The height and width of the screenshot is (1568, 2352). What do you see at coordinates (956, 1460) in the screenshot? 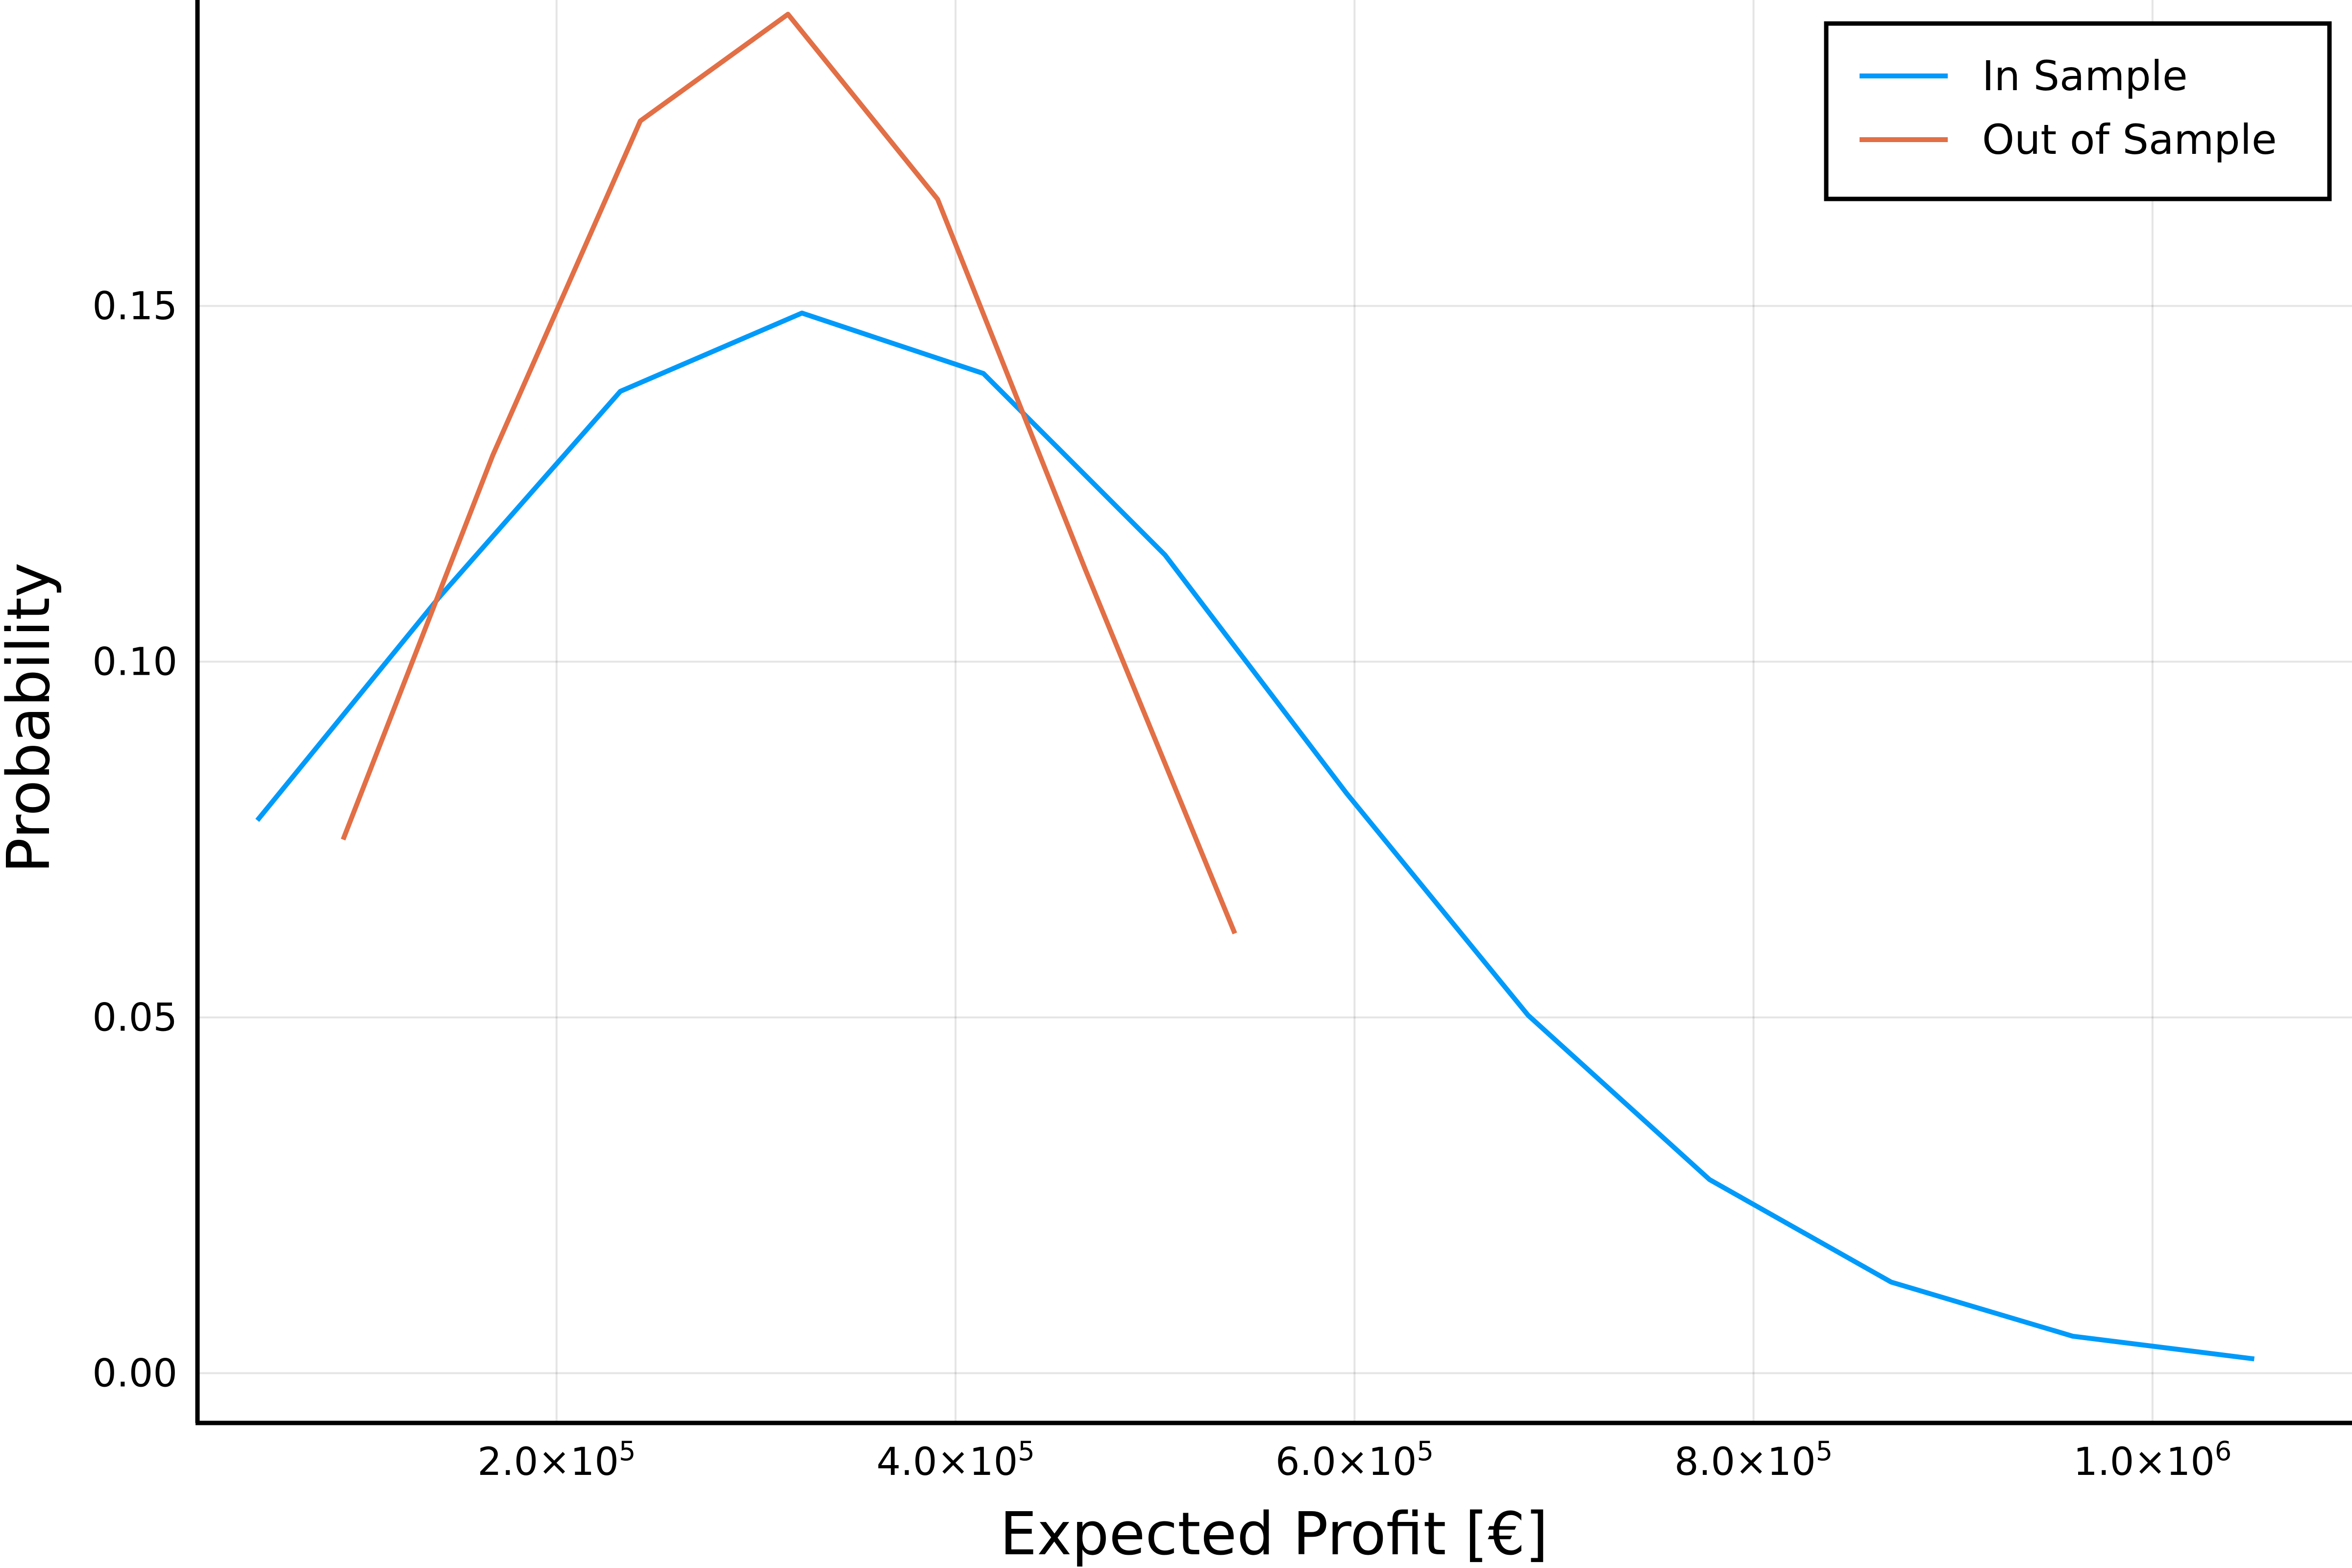
I see `x-tick-label: 4.0×10⁵` at bounding box center [956, 1460].